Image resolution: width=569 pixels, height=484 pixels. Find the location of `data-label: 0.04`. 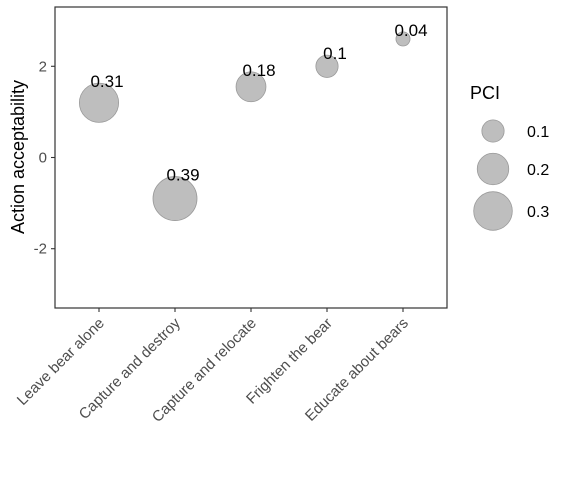

data-label: 0.04 is located at coordinates (410, 30).